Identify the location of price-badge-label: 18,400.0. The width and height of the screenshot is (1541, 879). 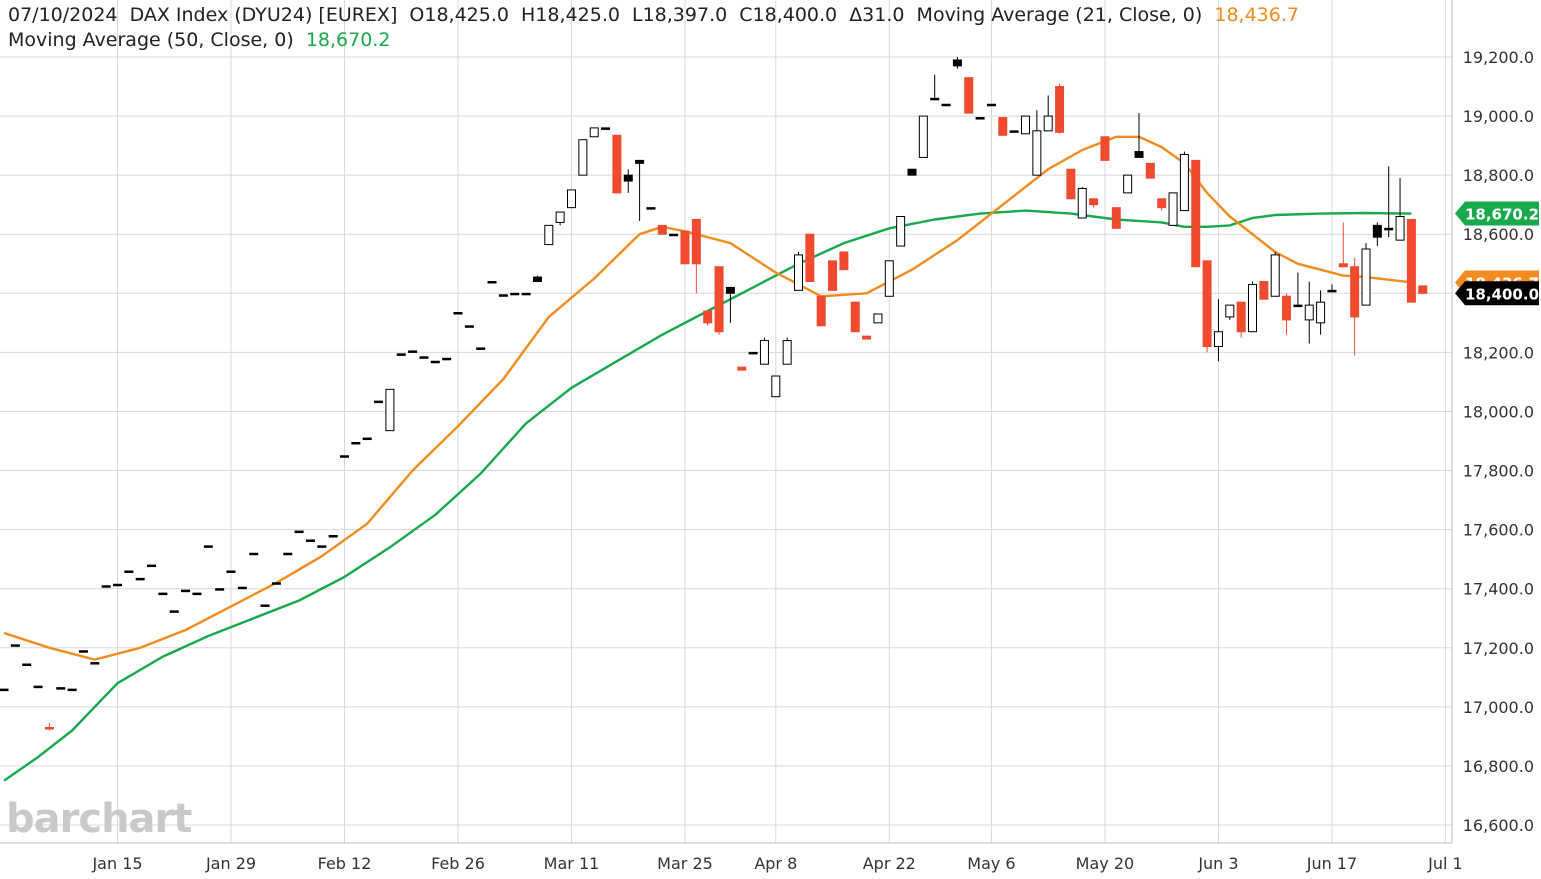
(1502, 294).